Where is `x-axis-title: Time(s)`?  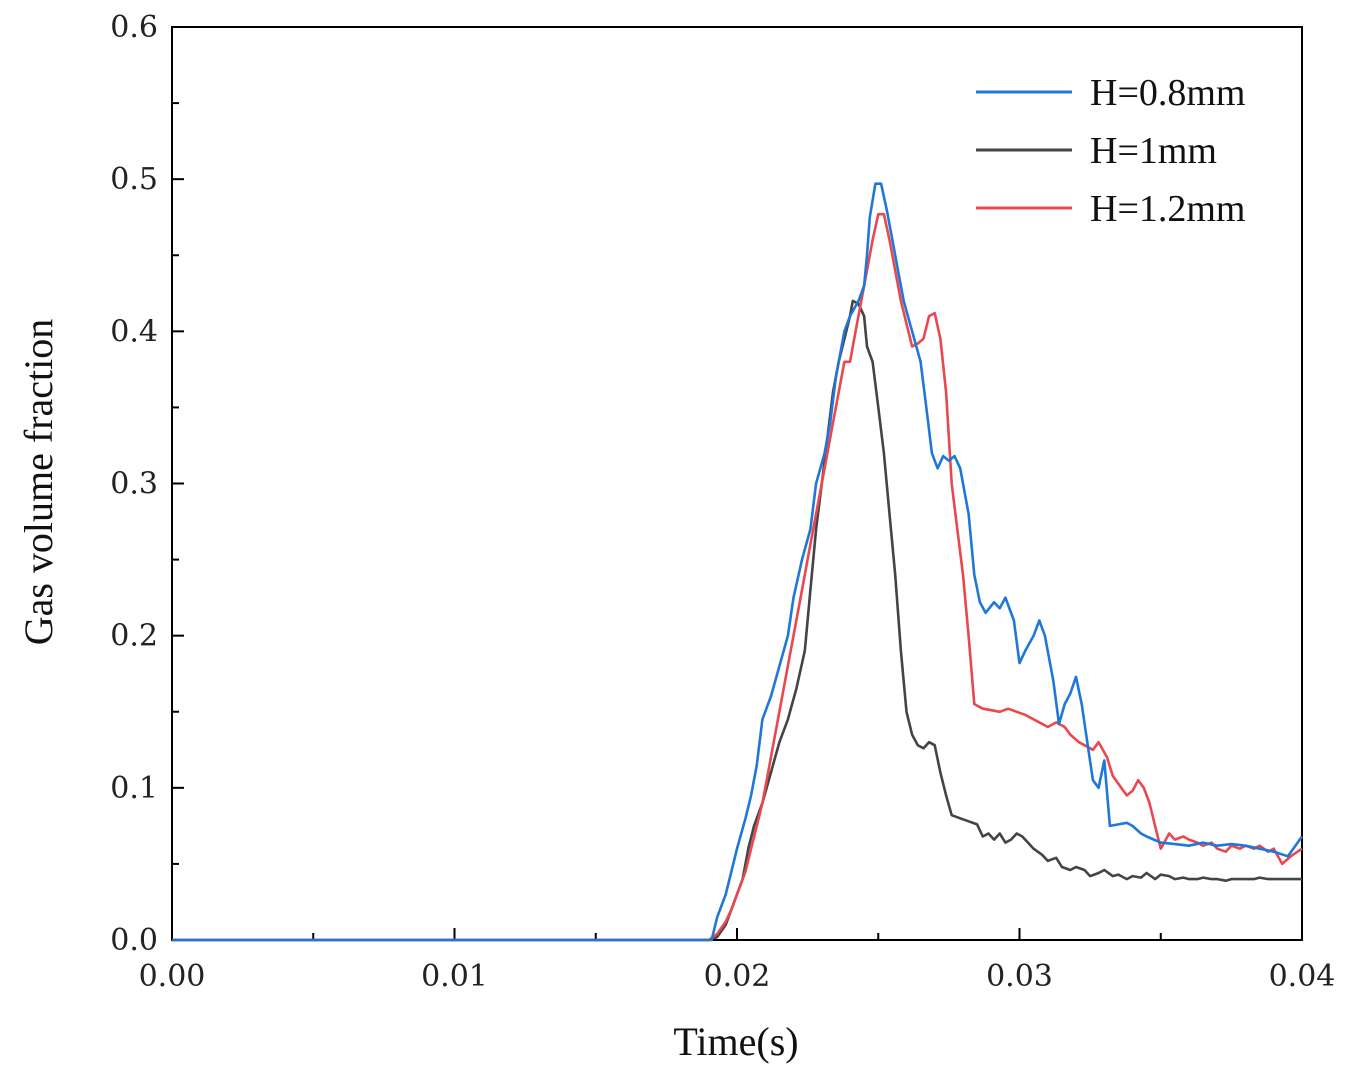
x-axis-title: Time(s) is located at coordinates (735, 1041).